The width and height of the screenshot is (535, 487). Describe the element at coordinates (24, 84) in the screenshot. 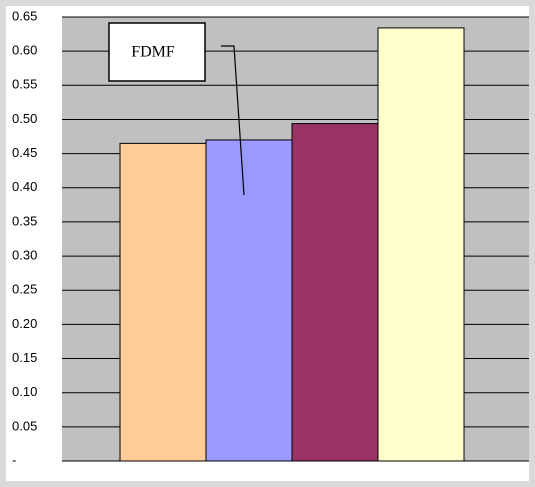

I see `y-tick-label: 0.55` at that location.